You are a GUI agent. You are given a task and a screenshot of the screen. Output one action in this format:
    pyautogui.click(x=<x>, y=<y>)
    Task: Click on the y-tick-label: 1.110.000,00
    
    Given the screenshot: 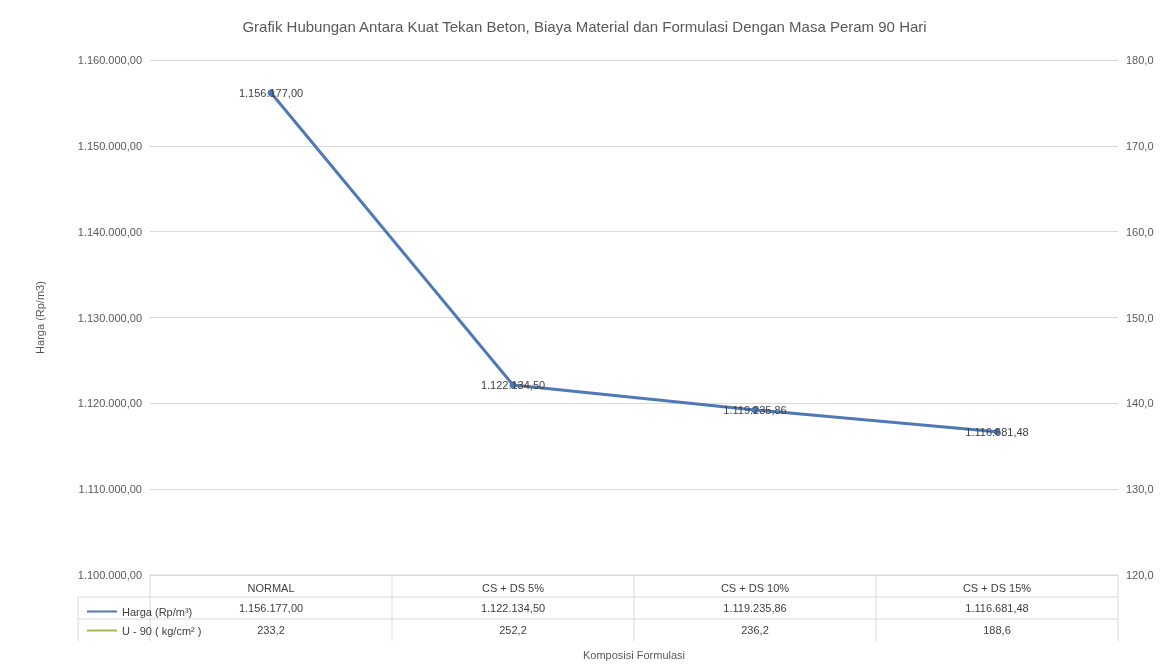 What is the action you would take?
    pyautogui.click(x=110, y=489)
    